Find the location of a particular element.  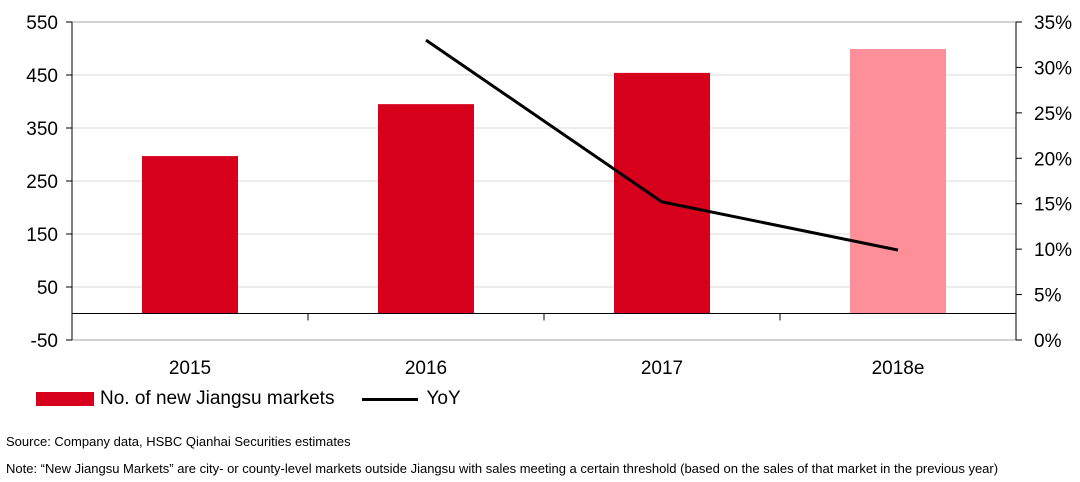

left-axis-tick-label: 450 is located at coordinates (42, 76).